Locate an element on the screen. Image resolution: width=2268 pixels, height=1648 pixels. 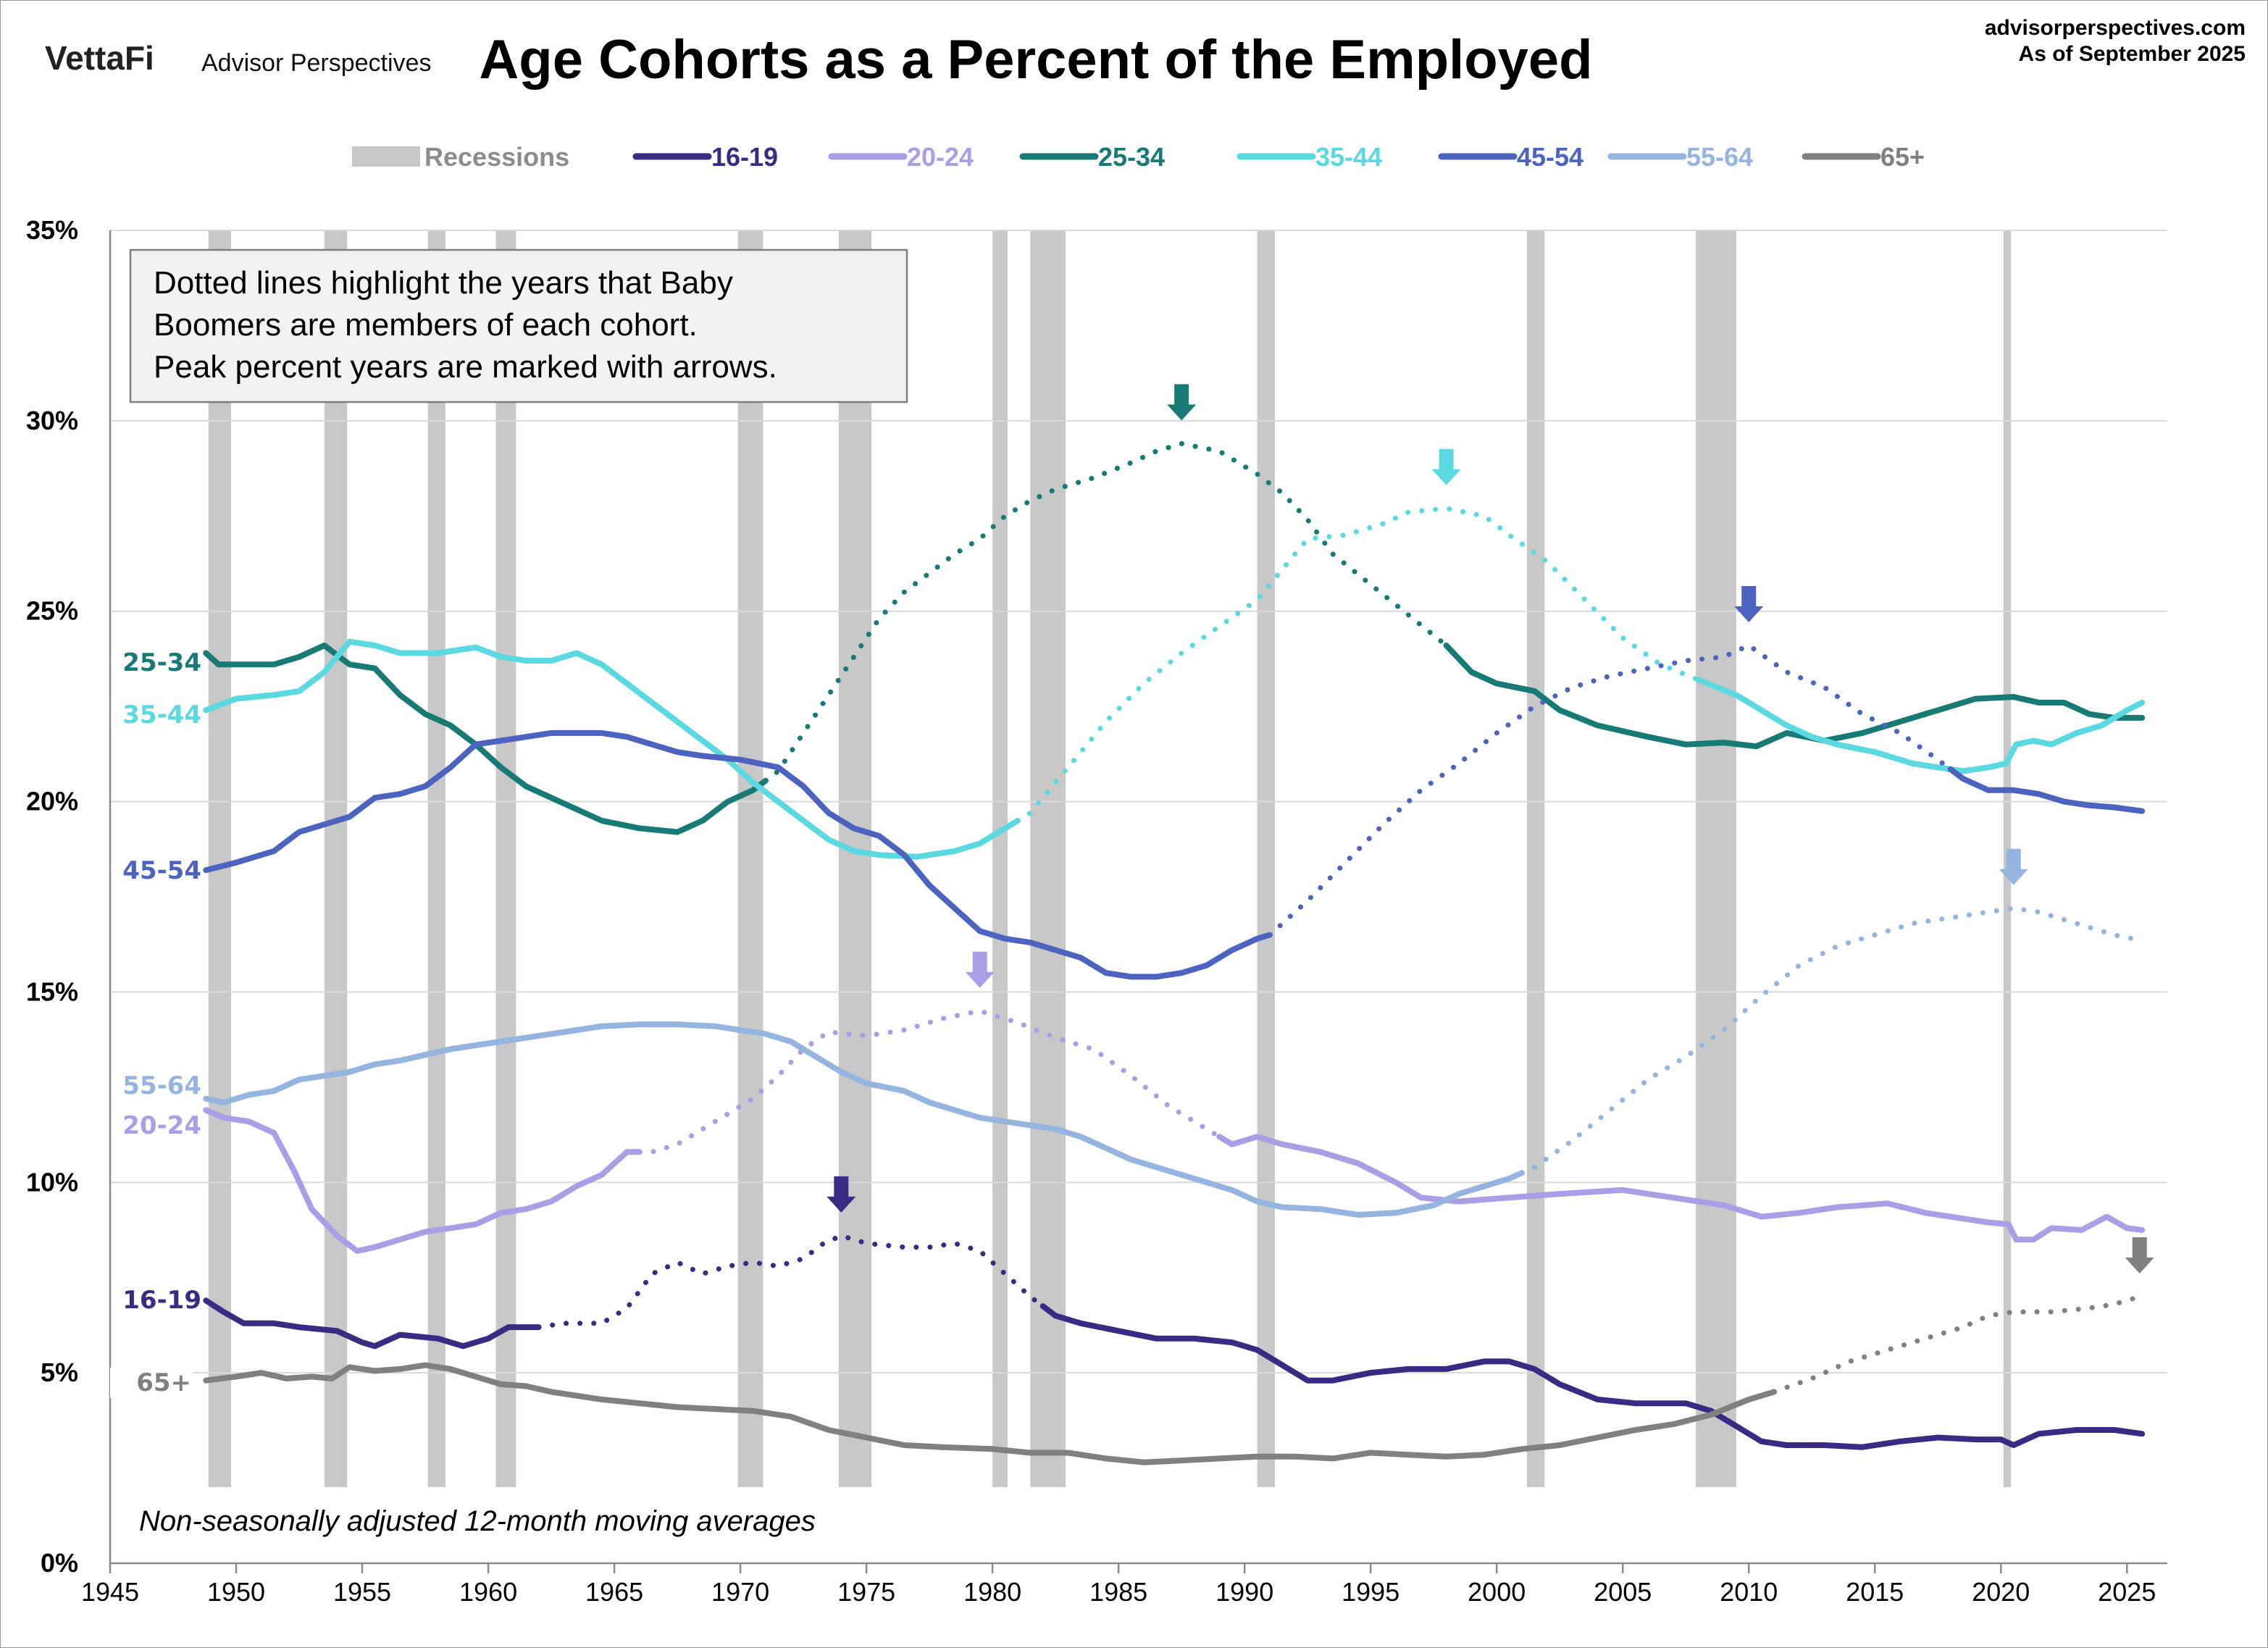
legend-label: 55-64 is located at coordinates (1720, 157).